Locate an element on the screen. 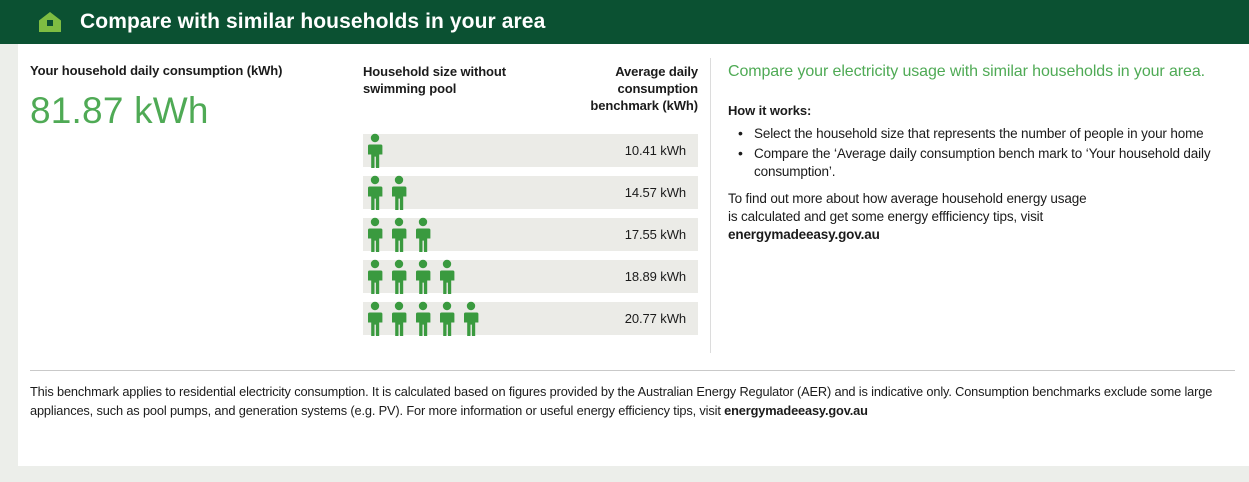 Image resolution: width=1249 pixels, height=482 pixels. benchmark-value: 10.41 kWh is located at coordinates (655, 150).